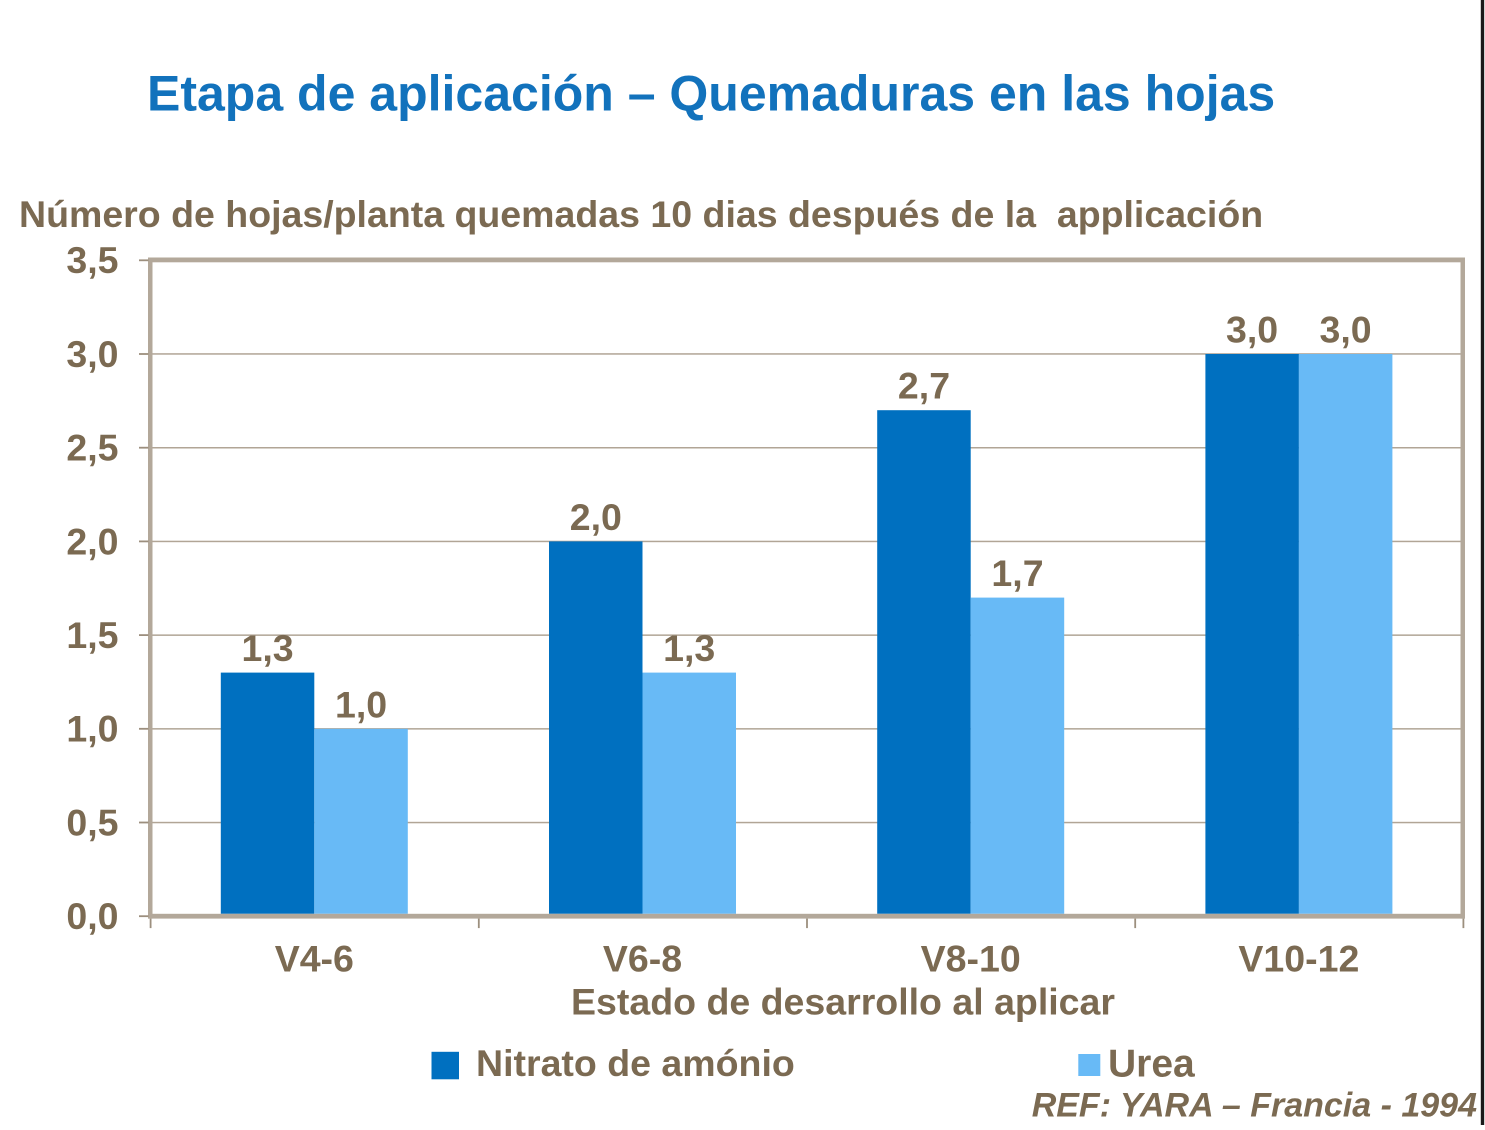  I want to click on svg-text: V4-6, so click(314, 959).